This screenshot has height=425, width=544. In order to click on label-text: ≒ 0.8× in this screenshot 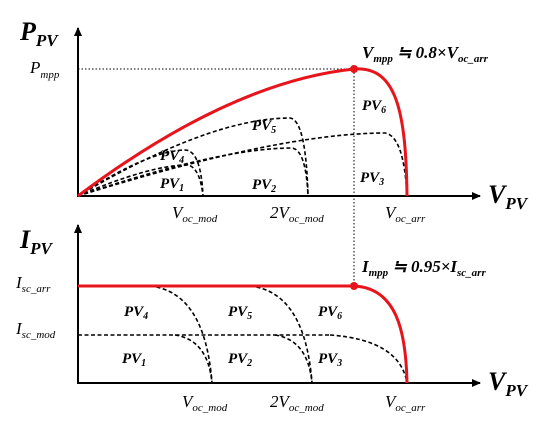, I will do `click(420, 52)`.